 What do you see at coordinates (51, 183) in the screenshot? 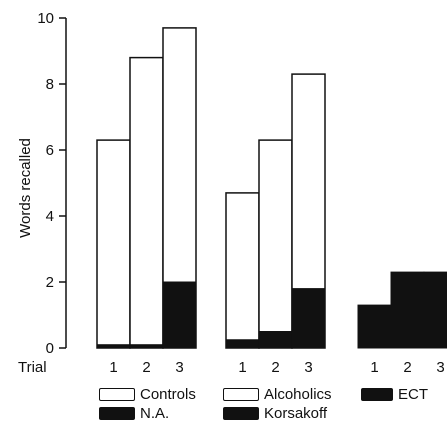
I see `y-ticks: 0 2 4 6 8 10` at bounding box center [51, 183].